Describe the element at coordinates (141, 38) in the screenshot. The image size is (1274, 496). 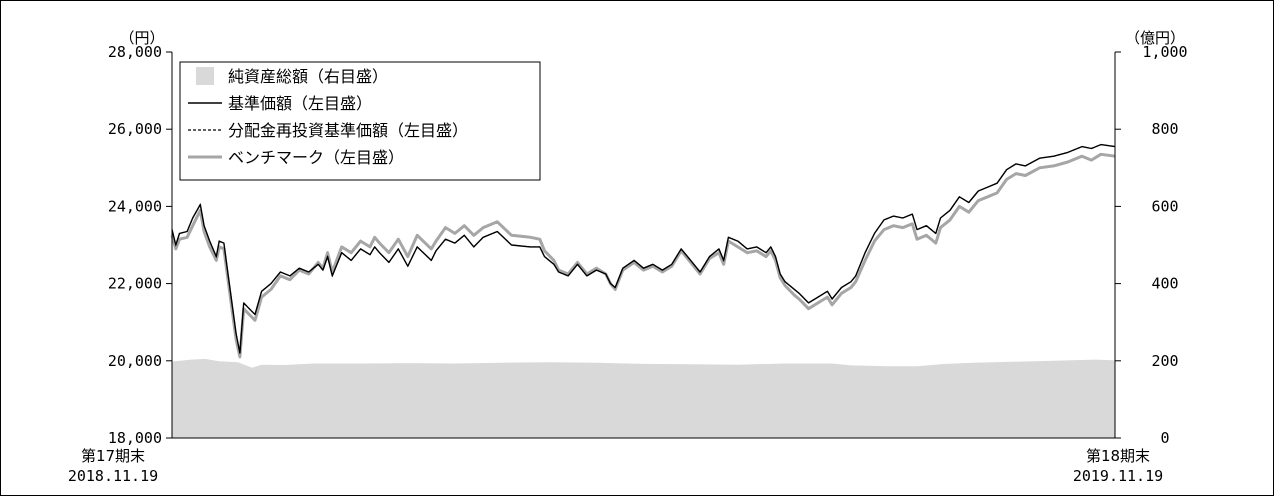
I see `left-axis-unit: （円）` at that location.